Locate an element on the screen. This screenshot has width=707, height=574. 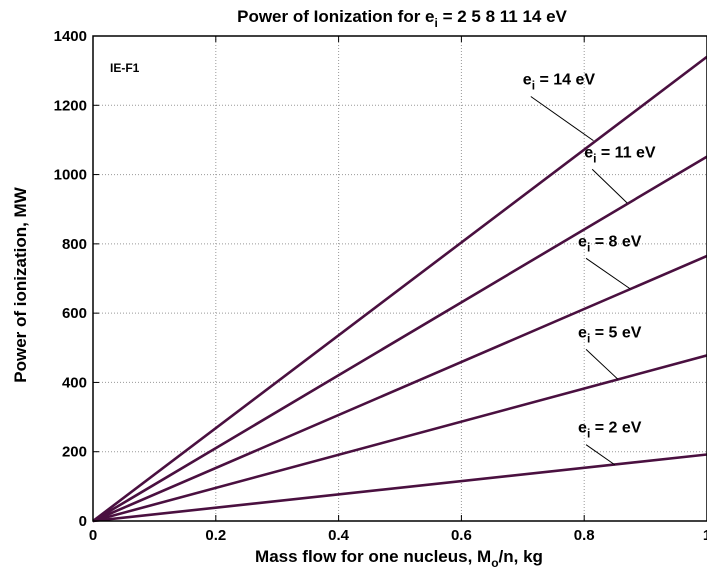
x-tick-label: 0 is located at coordinates (93, 535).